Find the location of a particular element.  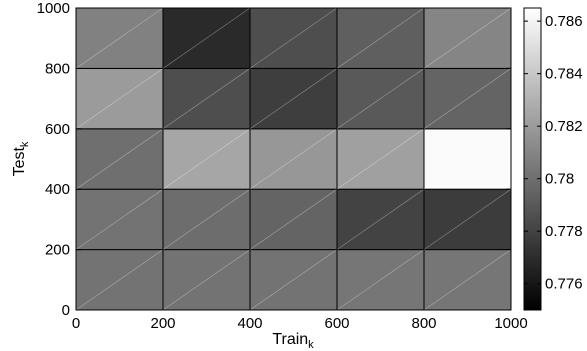

colorbar-ticks: 0.776 0.778 0.78 0.782 0.784 0.786 is located at coordinates (553, 153).